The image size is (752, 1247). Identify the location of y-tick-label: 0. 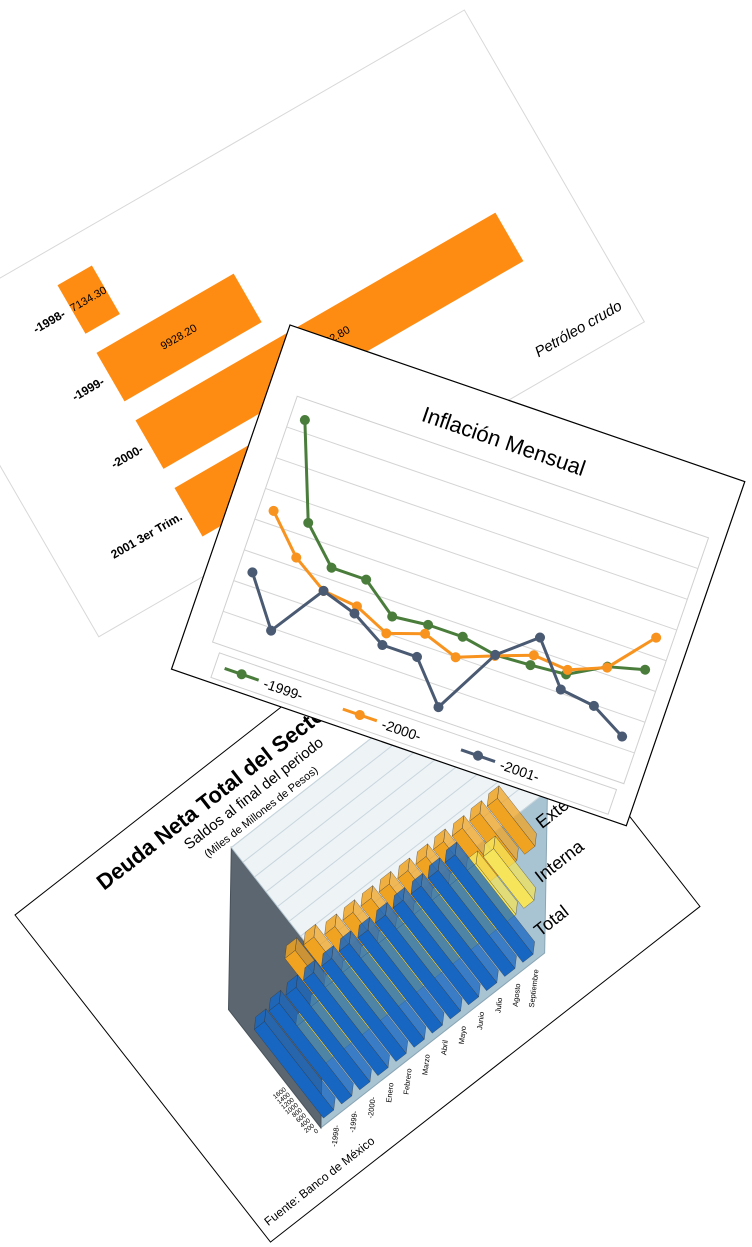
(316, 1131).